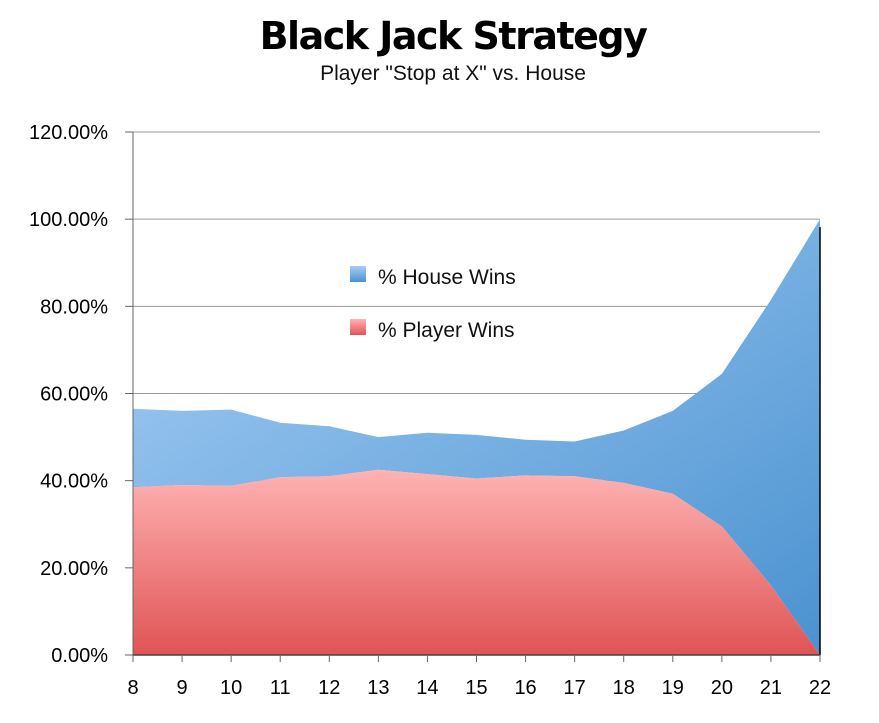 The height and width of the screenshot is (723, 879). Describe the element at coordinates (624, 688) in the screenshot. I see `x-tick-label: 18` at that location.